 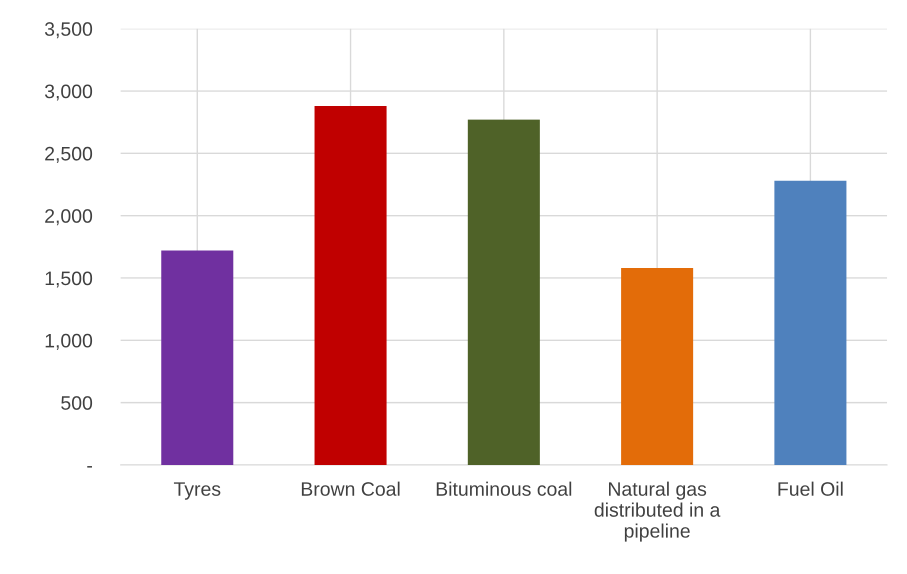 What do you see at coordinates (197, 491) in the screenshot?
I see `x-tick-label: Tyres` at bounding box center [197, 491].